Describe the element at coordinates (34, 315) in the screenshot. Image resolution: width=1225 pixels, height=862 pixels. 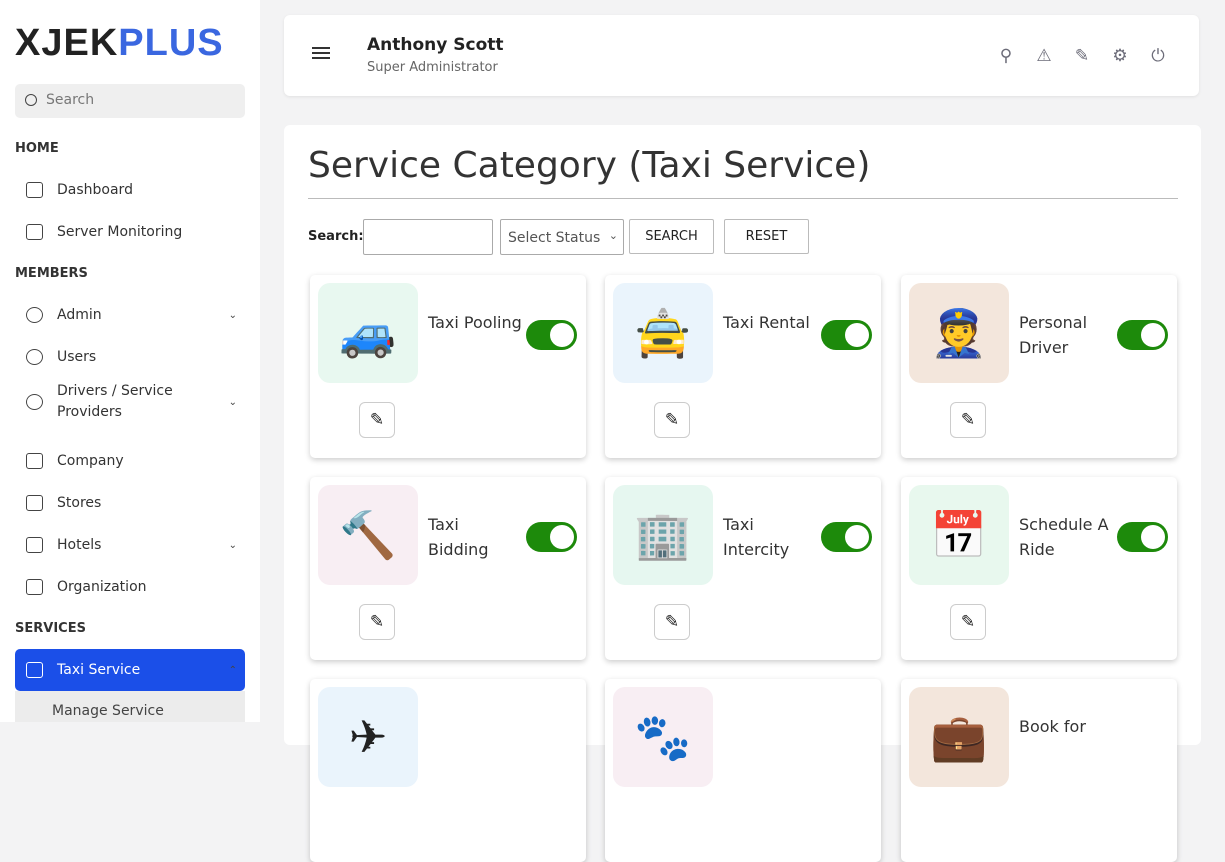
I see `admin-icon` at that location.